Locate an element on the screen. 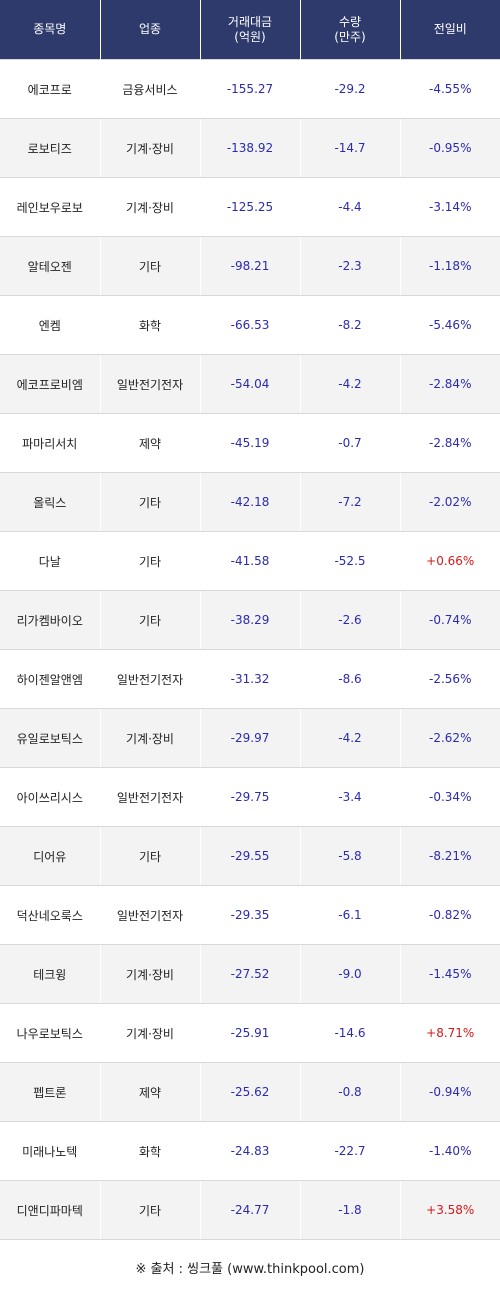 This screenshot has width=500, height=1312. stock-name-cell: 테크윙 is located at coordinates (50, 974).